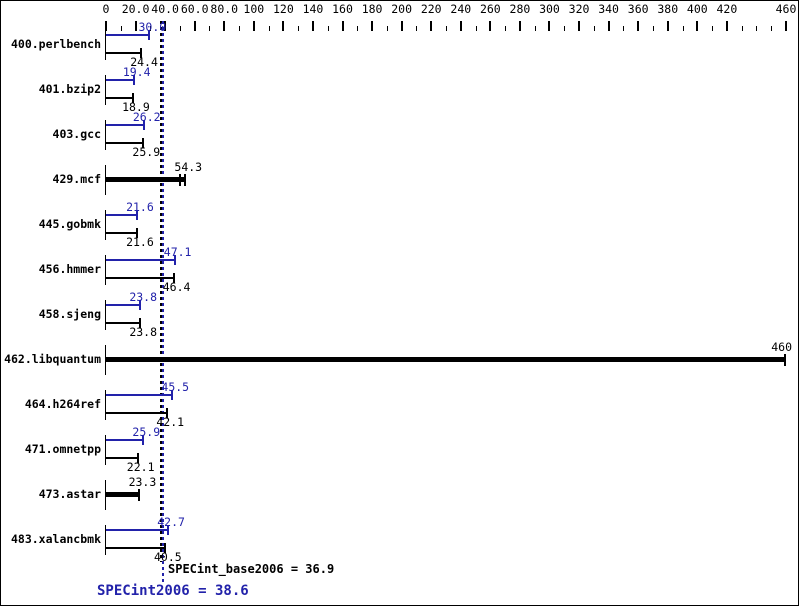  I want to click on base-value: 18.9, so click(136, 107).